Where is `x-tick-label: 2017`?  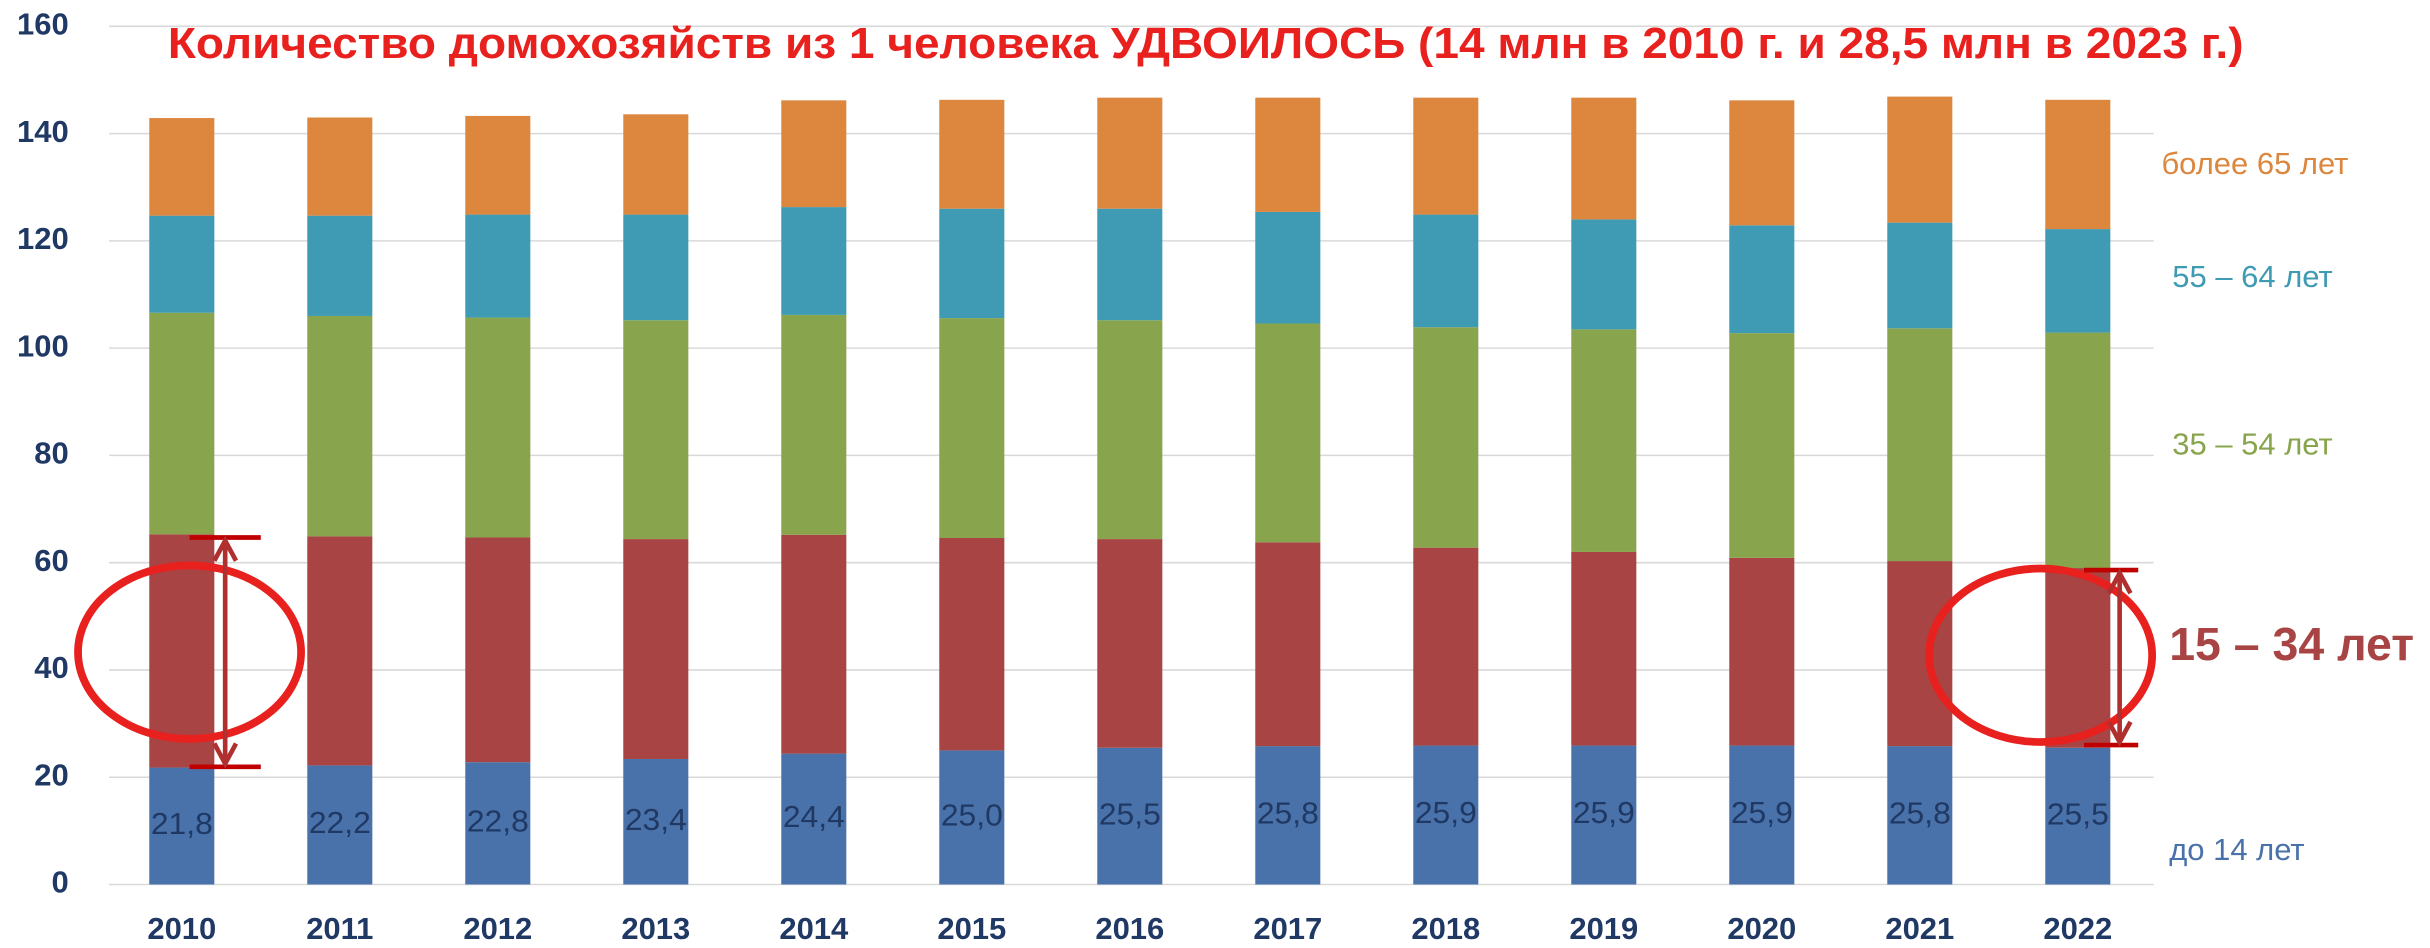
x-tick-label: 2017 is located at coordinates (1287, 928).